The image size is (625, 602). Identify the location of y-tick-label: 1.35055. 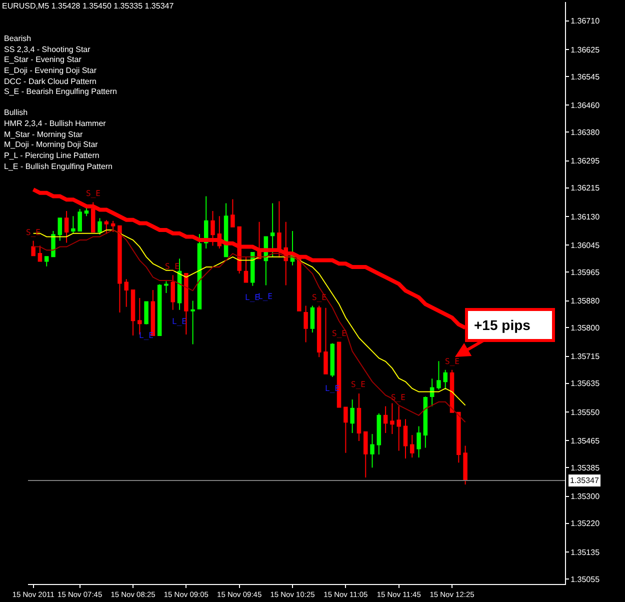
(585, 579).